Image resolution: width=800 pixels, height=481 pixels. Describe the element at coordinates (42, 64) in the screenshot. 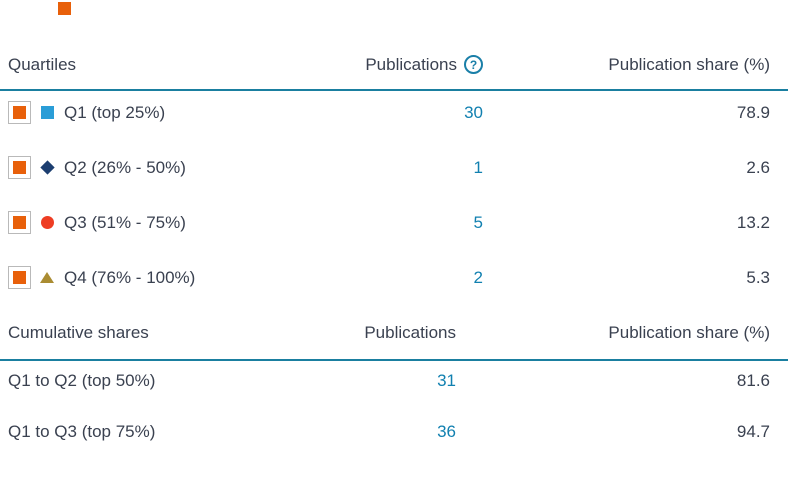

I see `quartiles-column-header: Quartiles` at that location.